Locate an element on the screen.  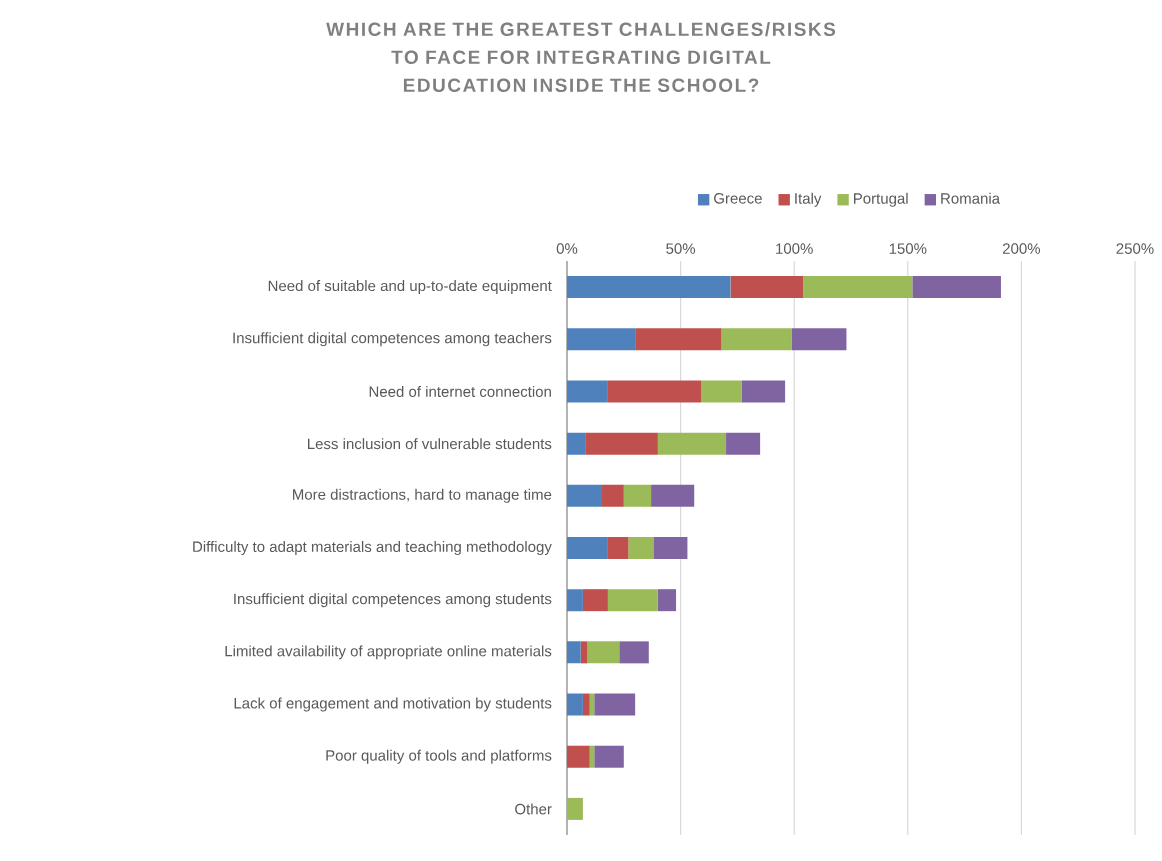
y-tick-label: Poor quality of tools and platforms is located at coordinates (439, 756).